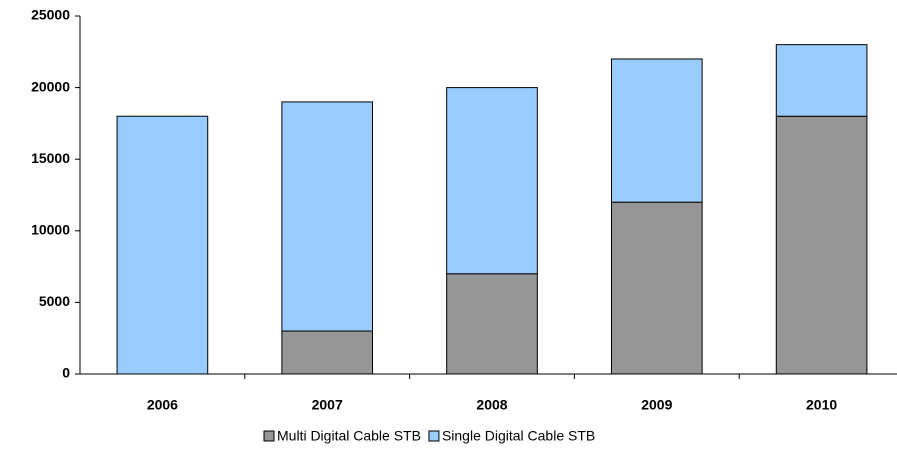 Image resolution: width=897 pixels, height=469 pixels. What do you see at coordinates (821, 405) in the screenshot?
I see `x-tick-label: 2010` at bounding box center [821, 405].